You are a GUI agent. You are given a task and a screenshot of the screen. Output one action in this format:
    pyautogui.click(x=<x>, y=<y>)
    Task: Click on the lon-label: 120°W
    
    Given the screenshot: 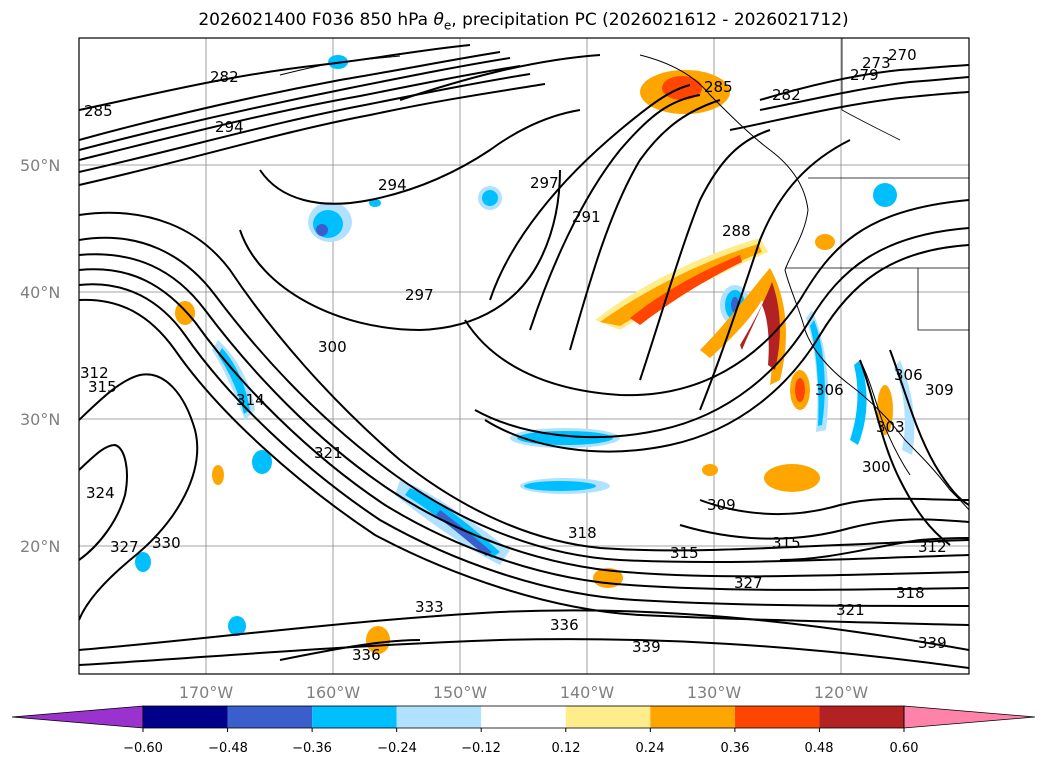 What is the action you would take?
    pyautogui.click(x=841, y=692)
    